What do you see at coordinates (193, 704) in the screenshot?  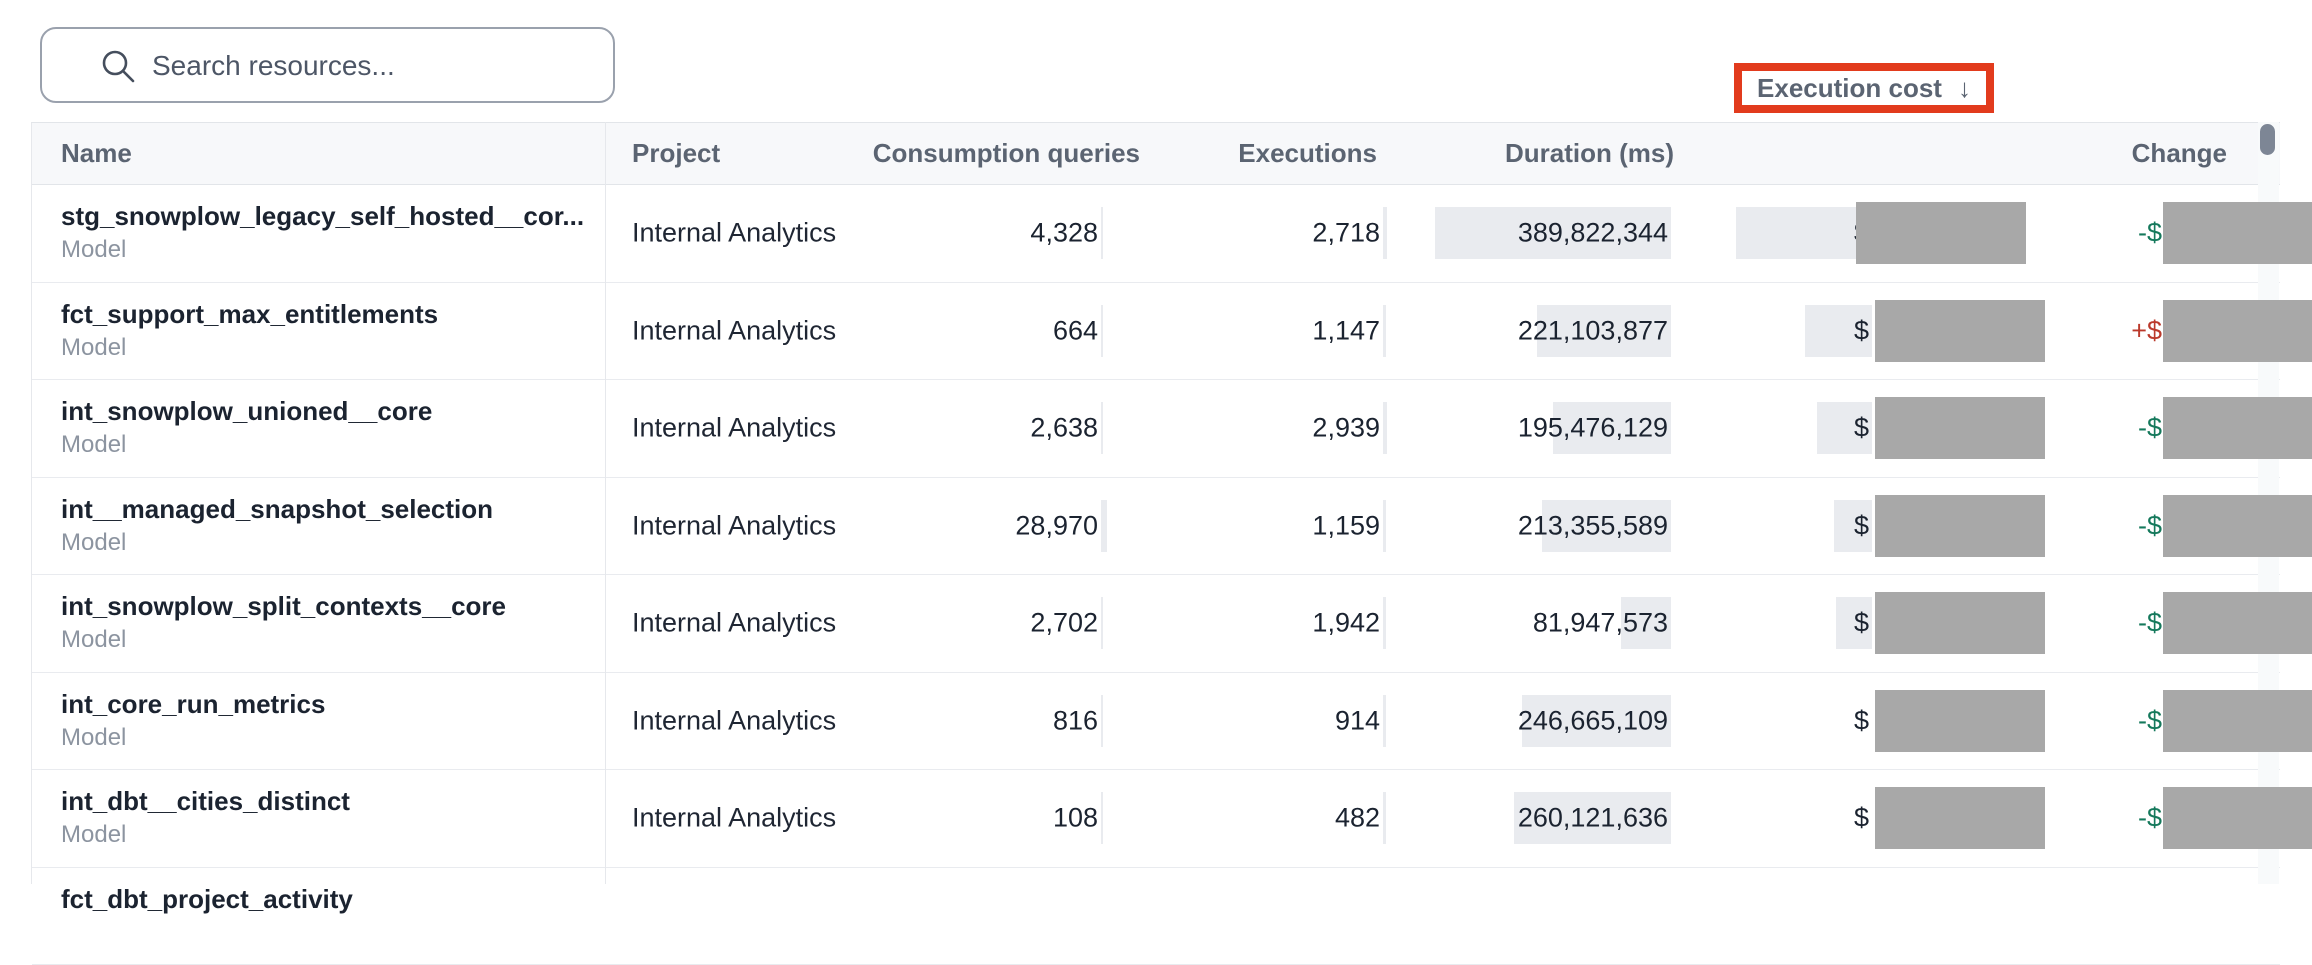 I see `resource-name: int_core_run_metrics` at bounding box center [193, 704].